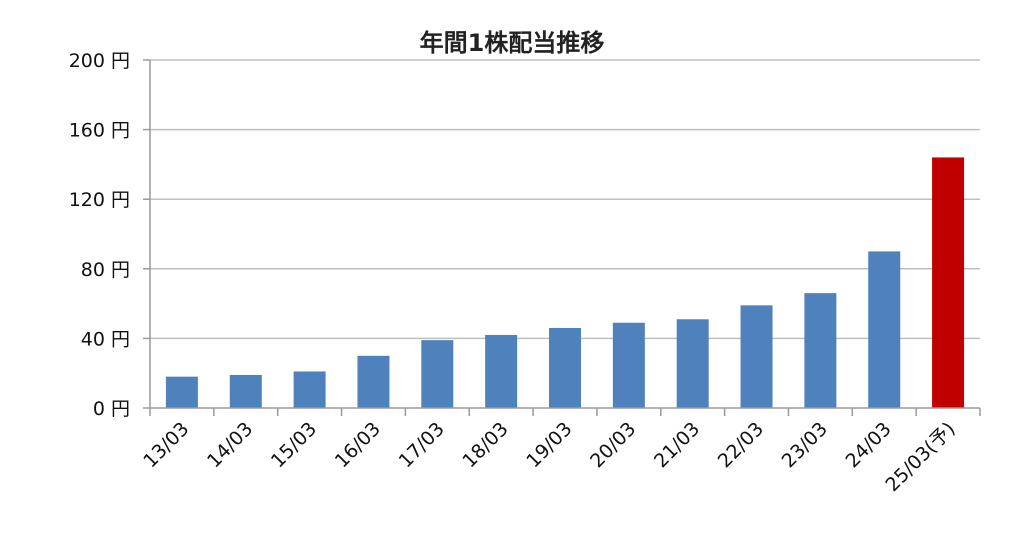 This screenshot has height=534, width=1024. Describe the element at coordinates (230, 445) in the screenshot. I see `x-tick-label: 14/03` at that location.